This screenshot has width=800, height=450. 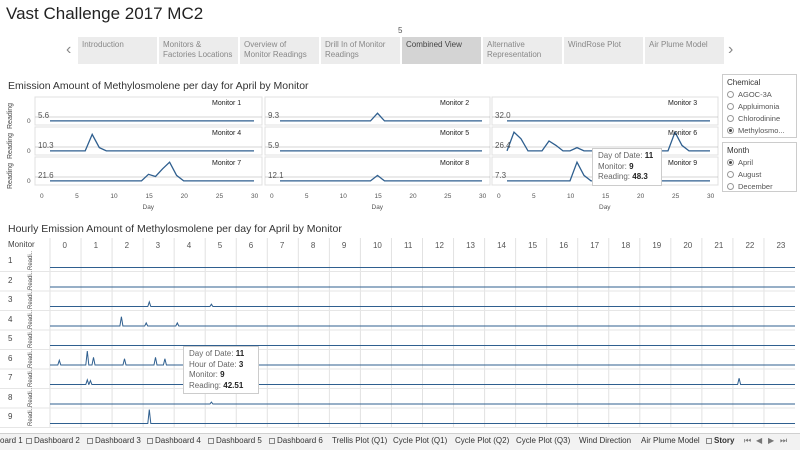 I want to click on sheet-tab-air-plume: Air Plume Model, so click(x=670, y=440).